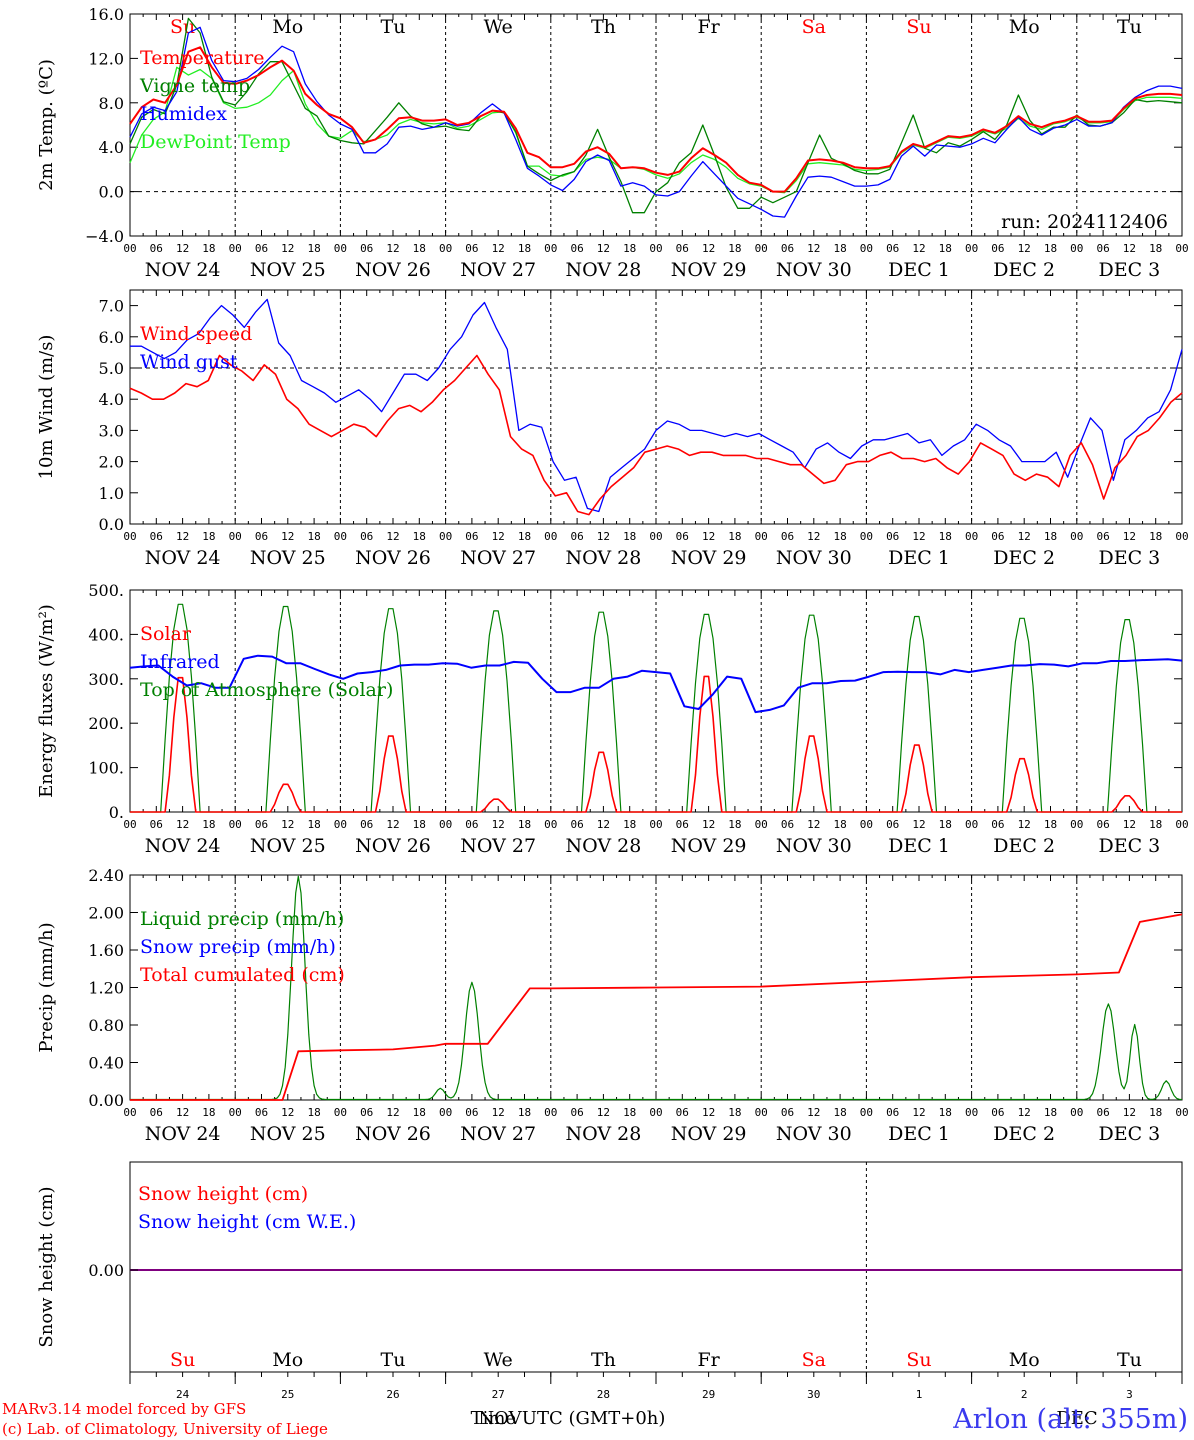 The width and height of the screenshot is (1194, 1440). I want to click on legend-entry: Wind speed, so click(196, 334).